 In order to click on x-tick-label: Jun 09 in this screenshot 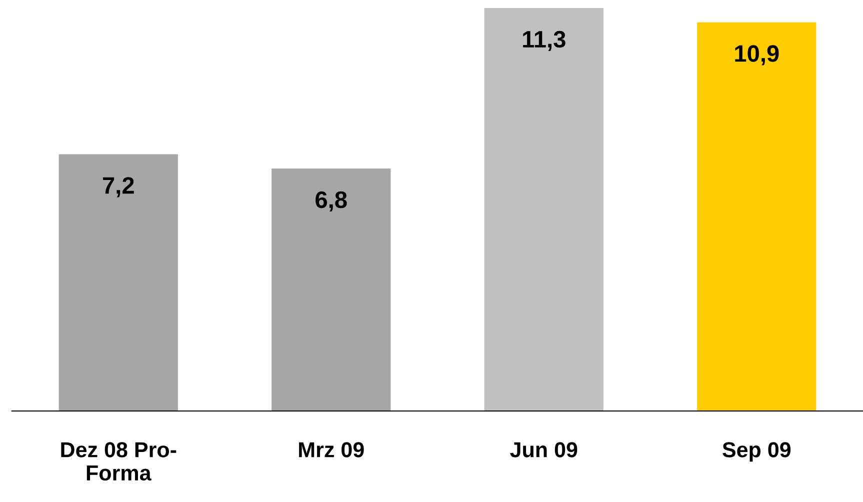, I will do `click(544, 450)`.